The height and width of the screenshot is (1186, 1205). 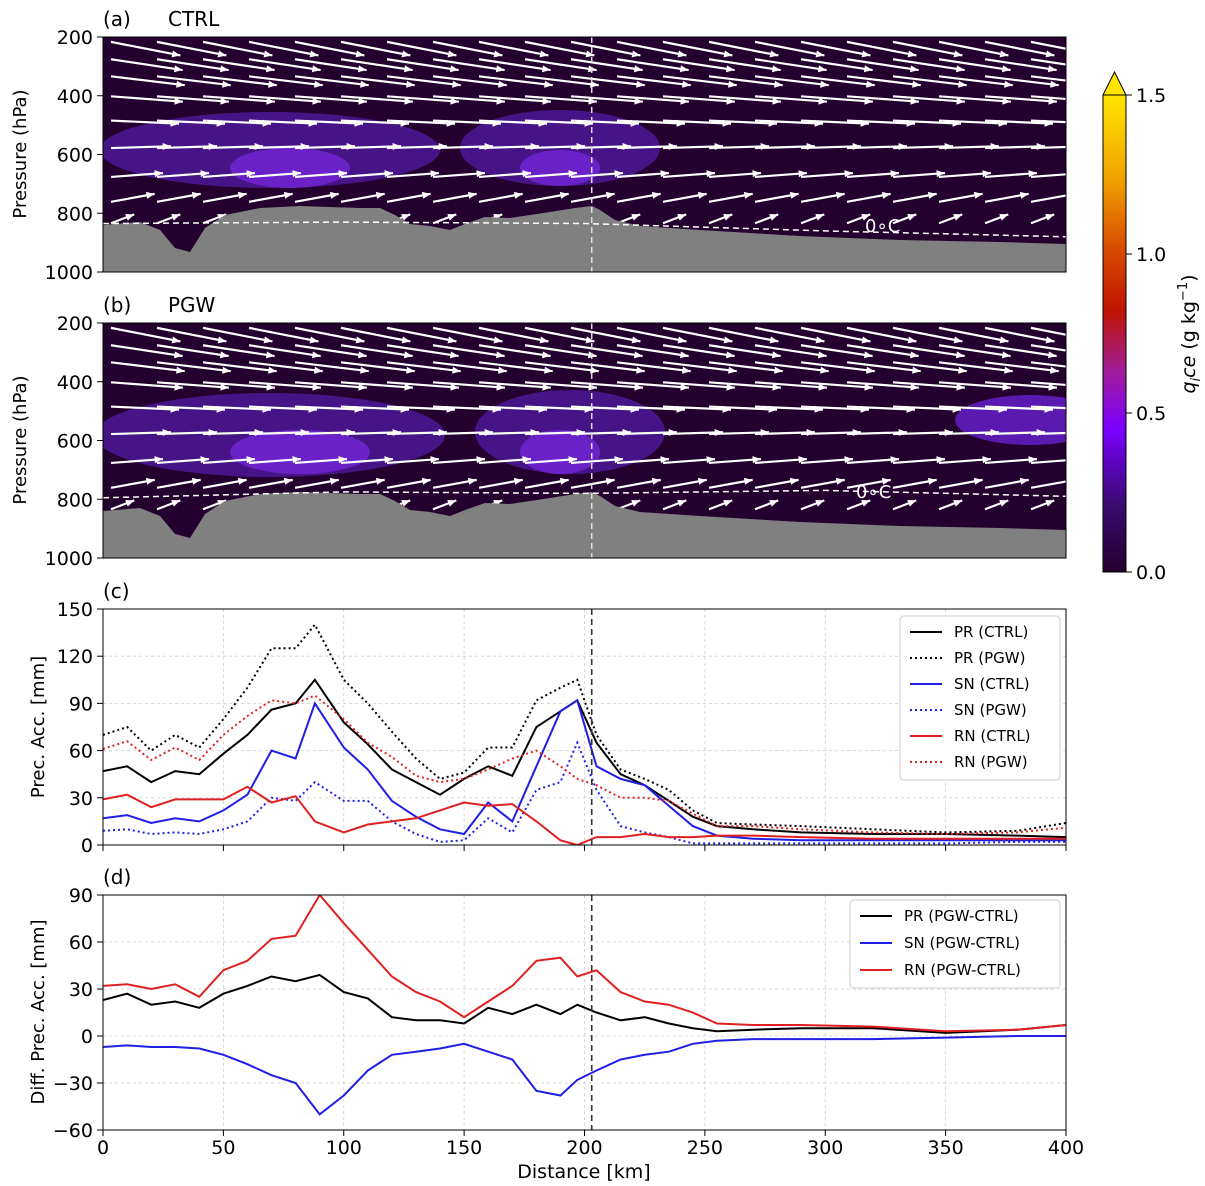 What do you see at coordinates (1066, 1148) in the screenshot?
I see `x-tick-label: 400` at bounding box center [1066, 1148].